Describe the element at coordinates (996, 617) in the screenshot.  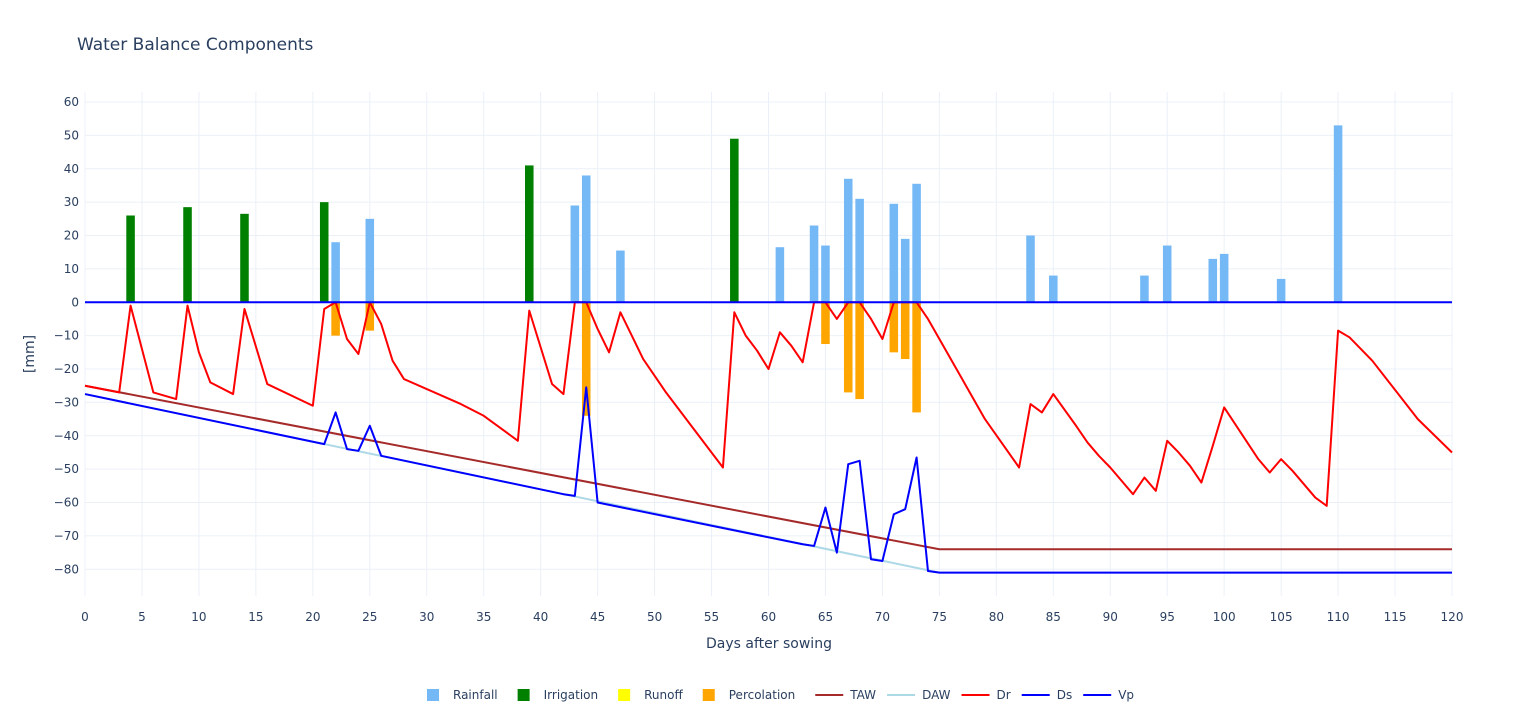
I see `x-tick-label: 80` at that location.